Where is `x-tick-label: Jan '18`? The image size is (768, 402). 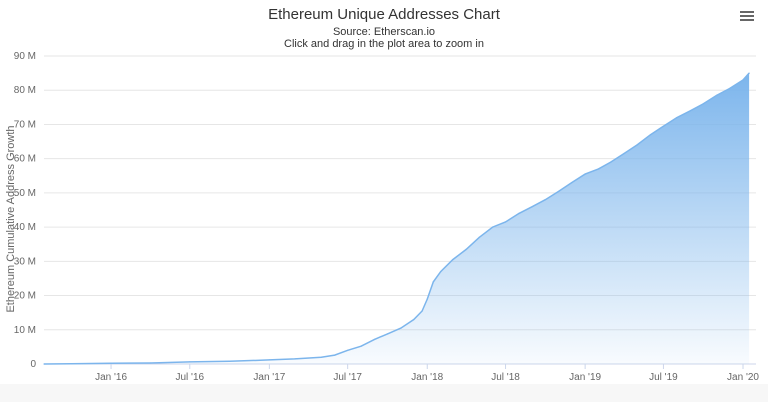 x-tick-label: Jan '18 is located at coordinates (427, 377).